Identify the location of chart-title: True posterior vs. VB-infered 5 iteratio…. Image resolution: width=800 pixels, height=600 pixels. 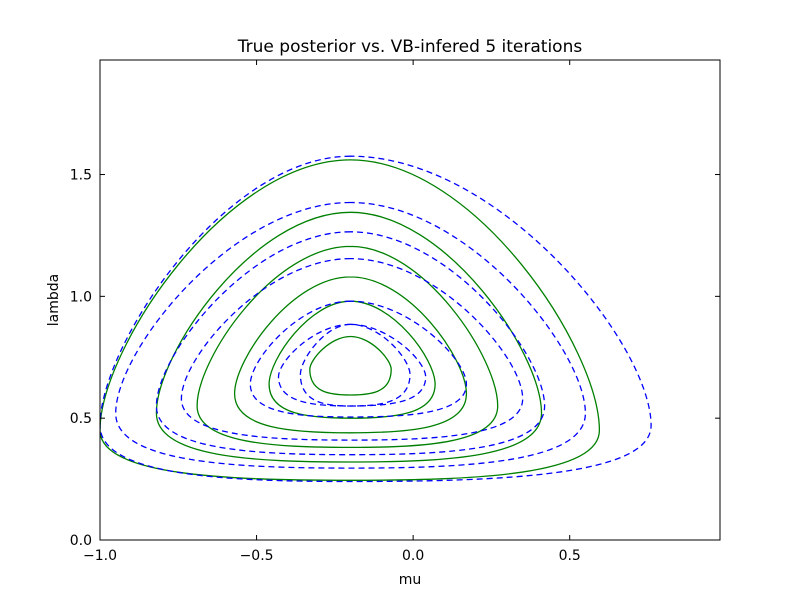
(410, 47).